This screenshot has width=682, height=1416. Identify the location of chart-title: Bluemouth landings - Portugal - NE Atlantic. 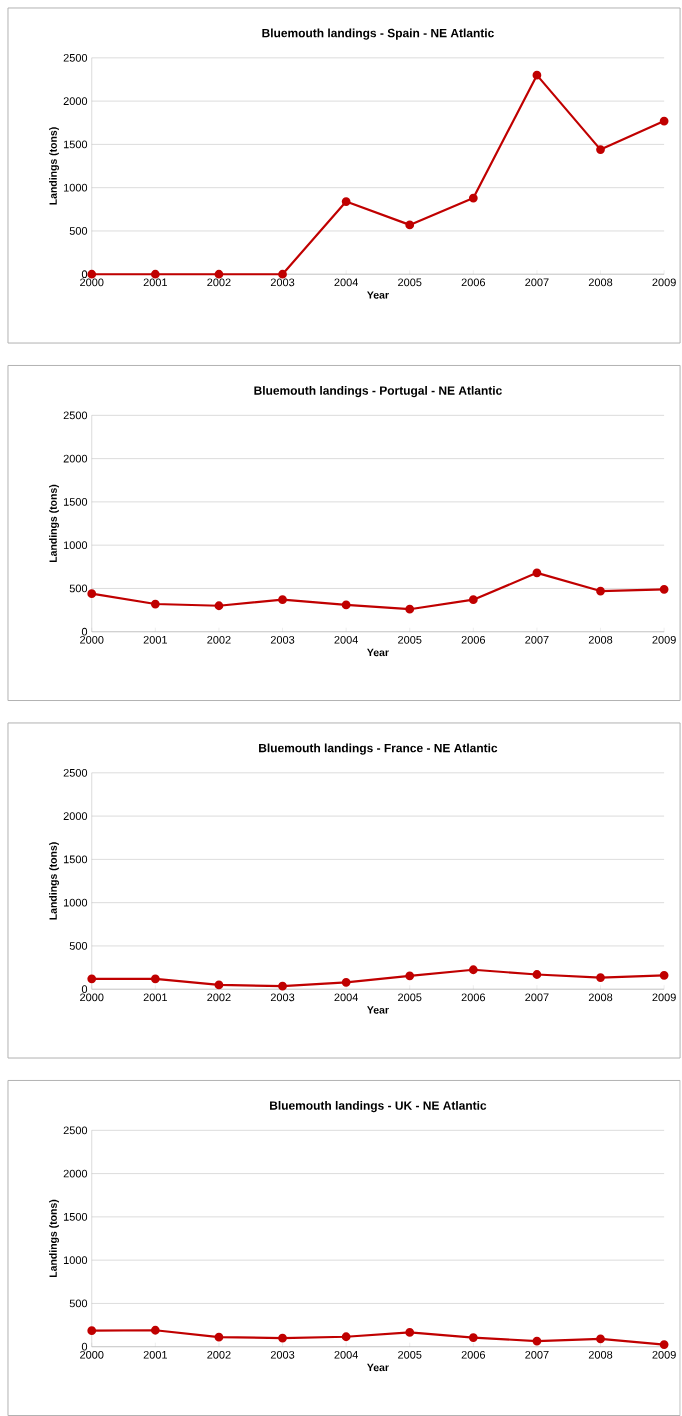
(378, 391).